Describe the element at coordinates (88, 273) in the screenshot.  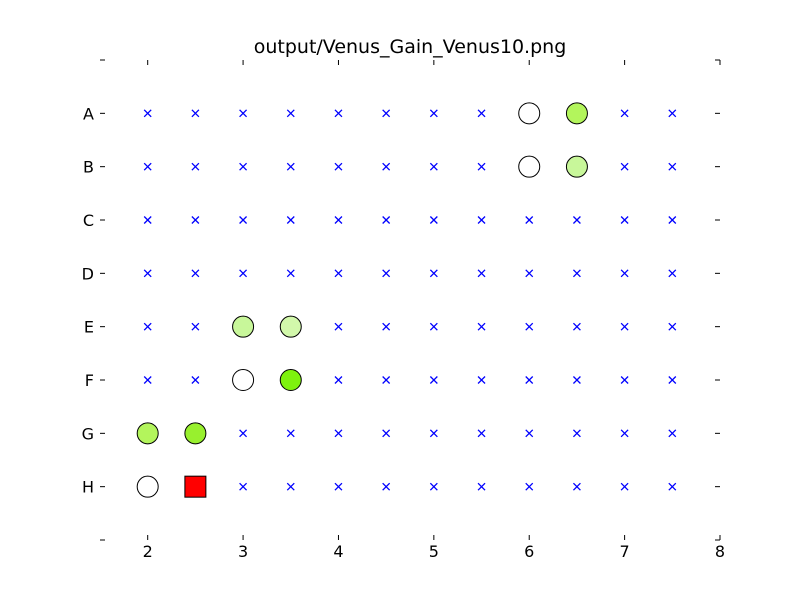
I see `row-label-d: D` at that location.